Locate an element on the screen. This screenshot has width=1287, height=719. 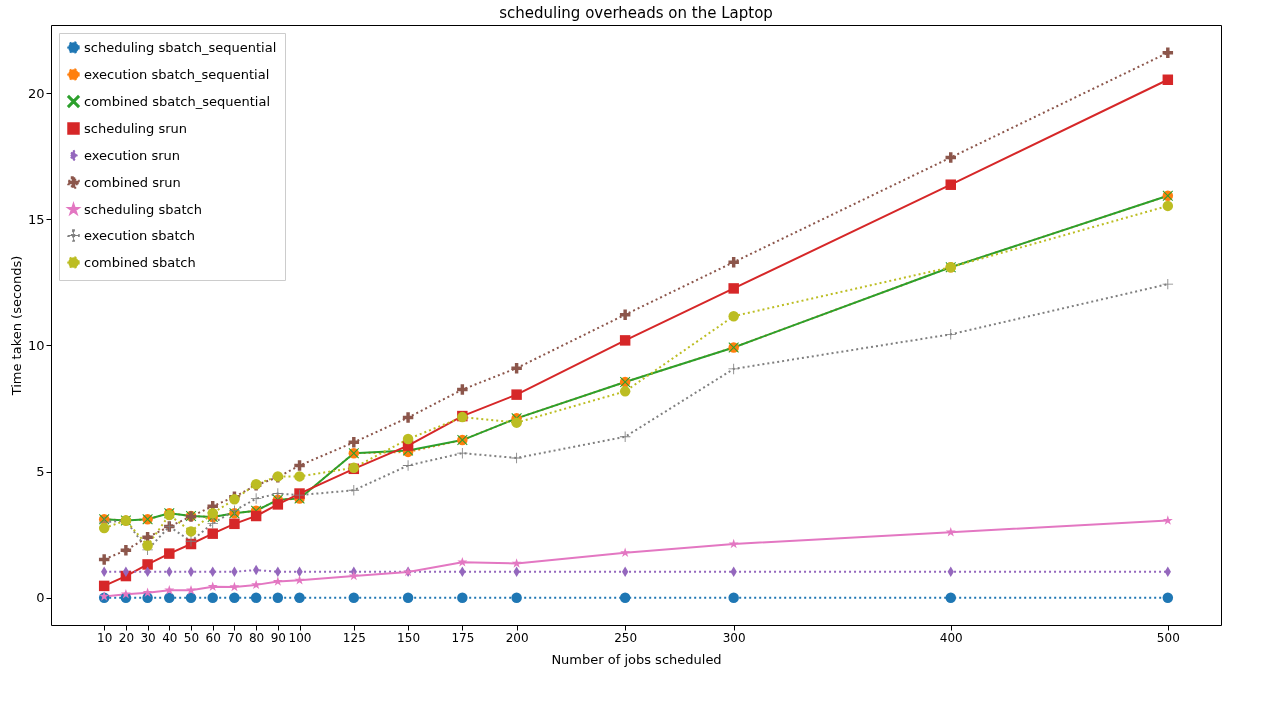
legend-label: combined srun is located at coordinates (132, 182).